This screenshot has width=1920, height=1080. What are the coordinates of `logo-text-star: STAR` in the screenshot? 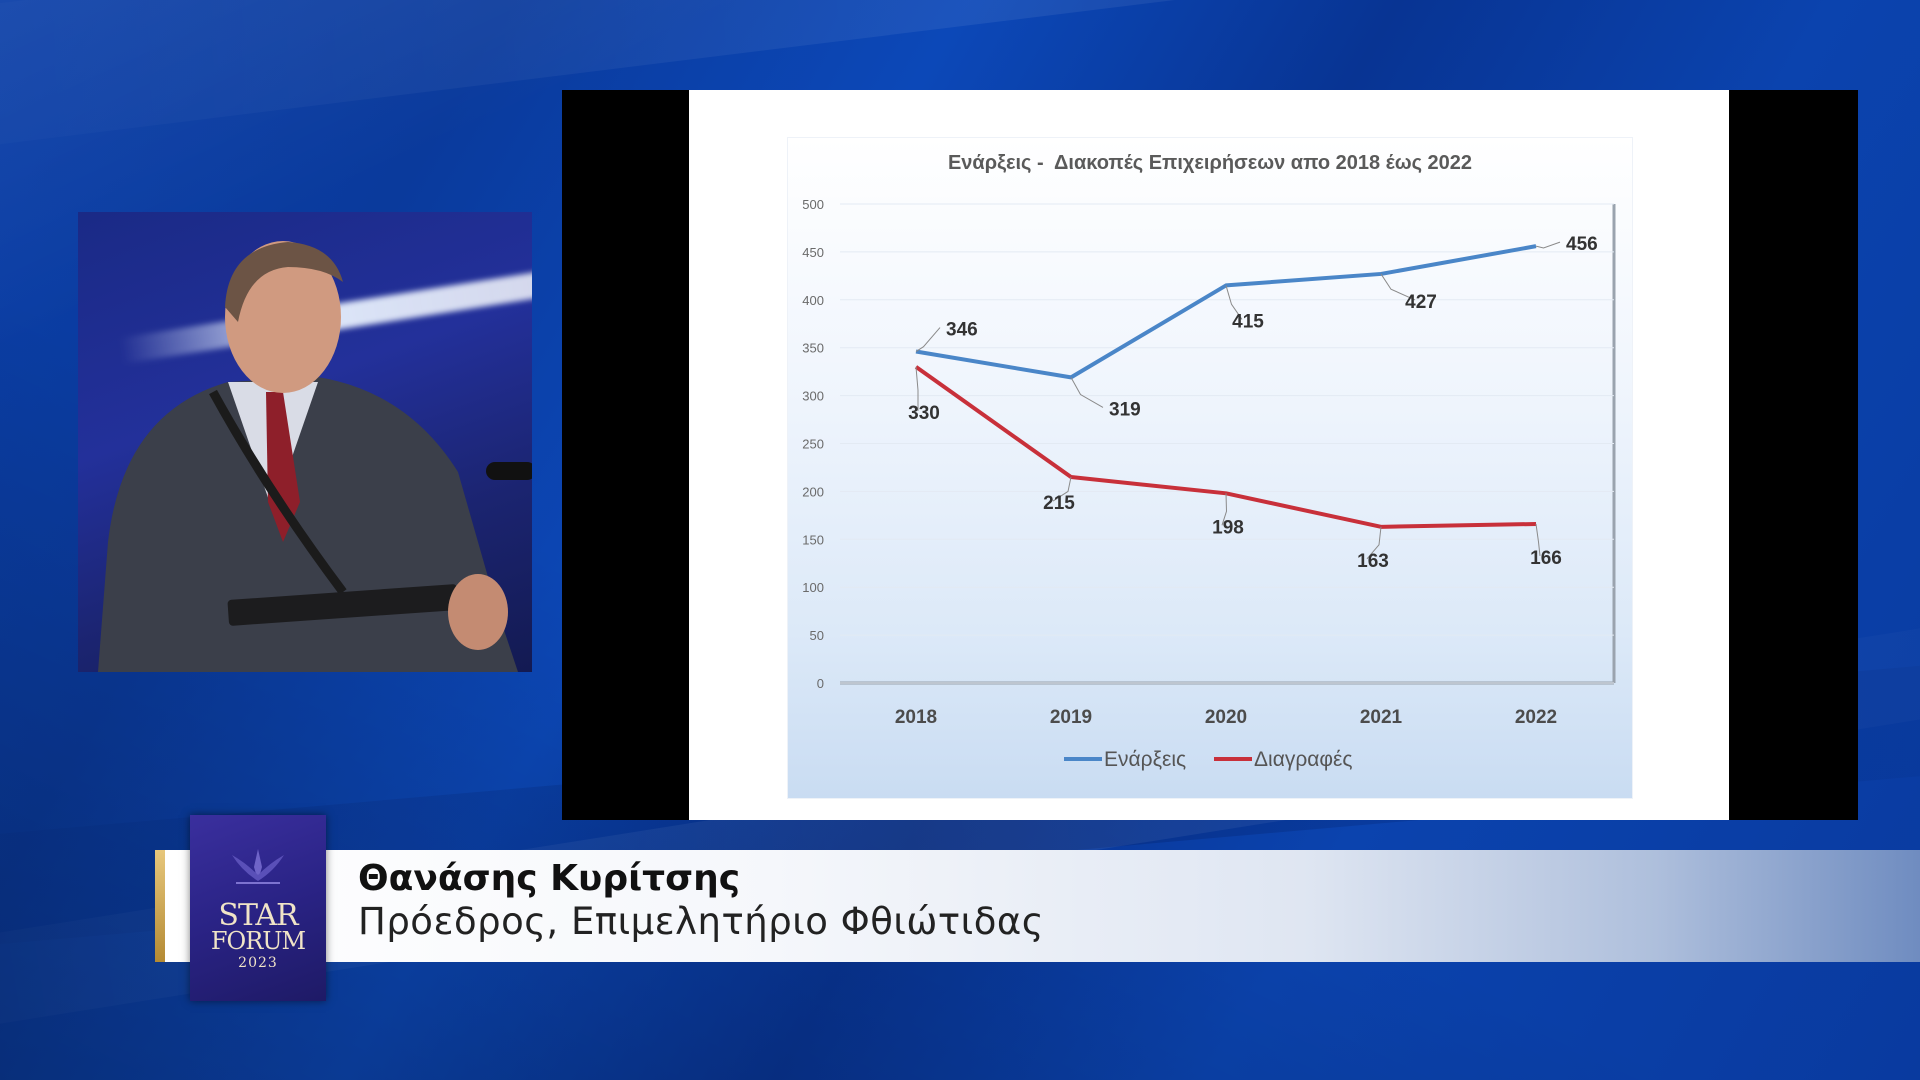 It's located at (258, 915).